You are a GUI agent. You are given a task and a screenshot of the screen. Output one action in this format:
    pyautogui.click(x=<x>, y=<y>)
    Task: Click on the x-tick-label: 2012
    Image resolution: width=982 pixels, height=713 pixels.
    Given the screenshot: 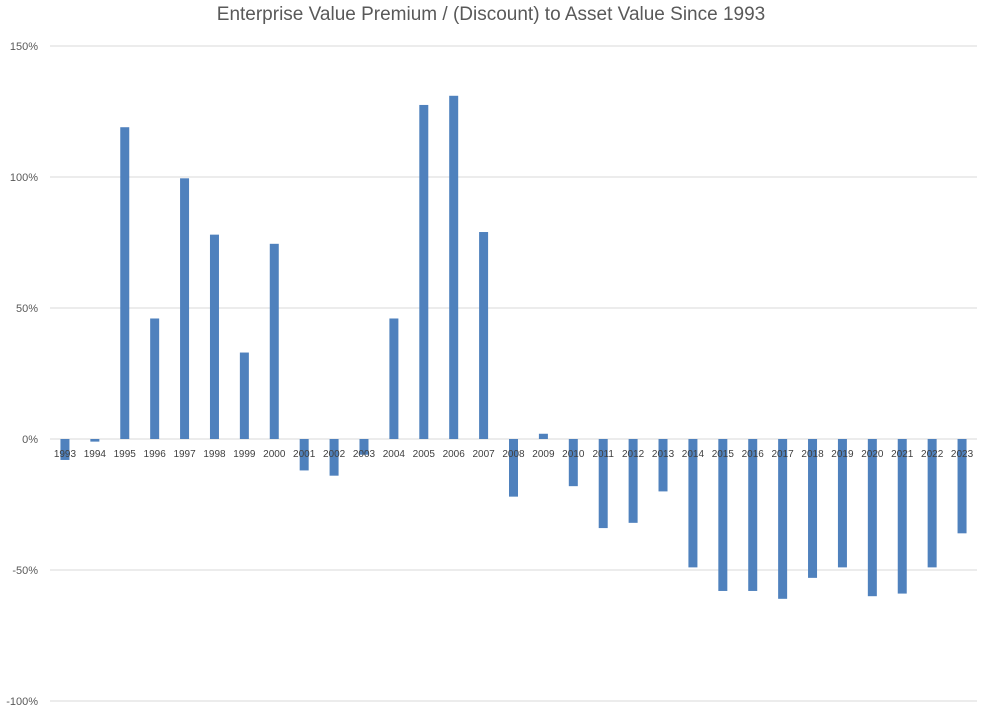 What is the action you would take?
    pyautogui.click(x=633, y=454)
    